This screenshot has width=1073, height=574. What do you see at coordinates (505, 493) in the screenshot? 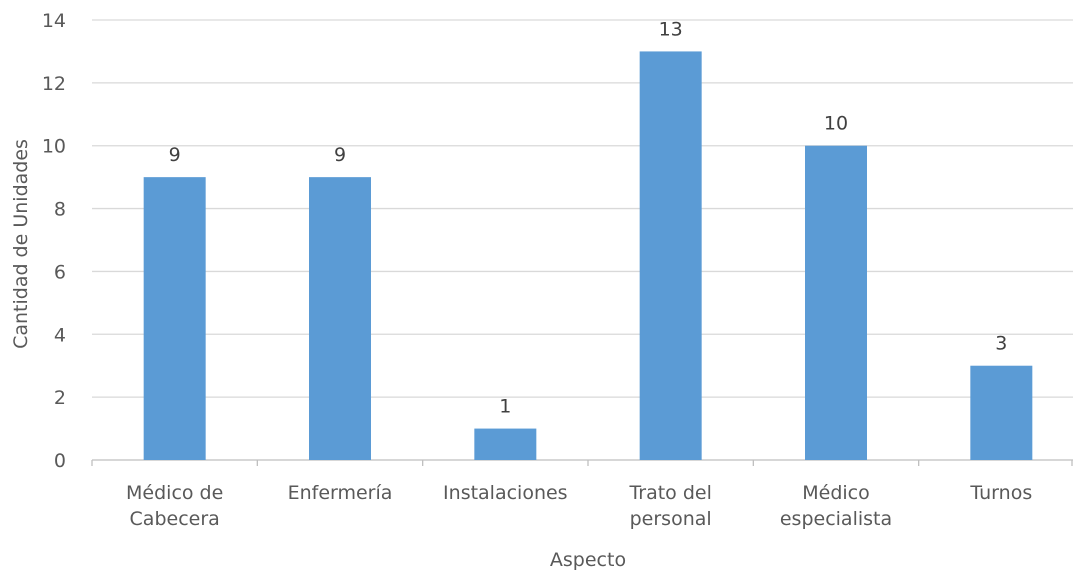
I see `x-tick-label: Instalaciones` at bounding box center [505, 493].